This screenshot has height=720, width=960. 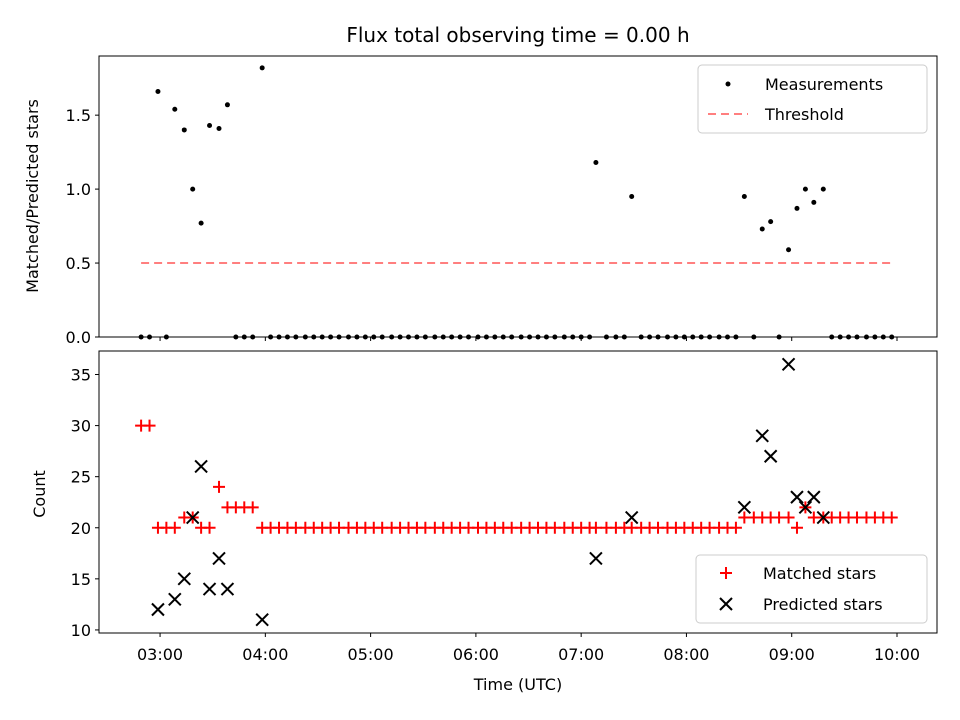 I want to click on y-tick-label: 1.0, so click(x=78, y=189).